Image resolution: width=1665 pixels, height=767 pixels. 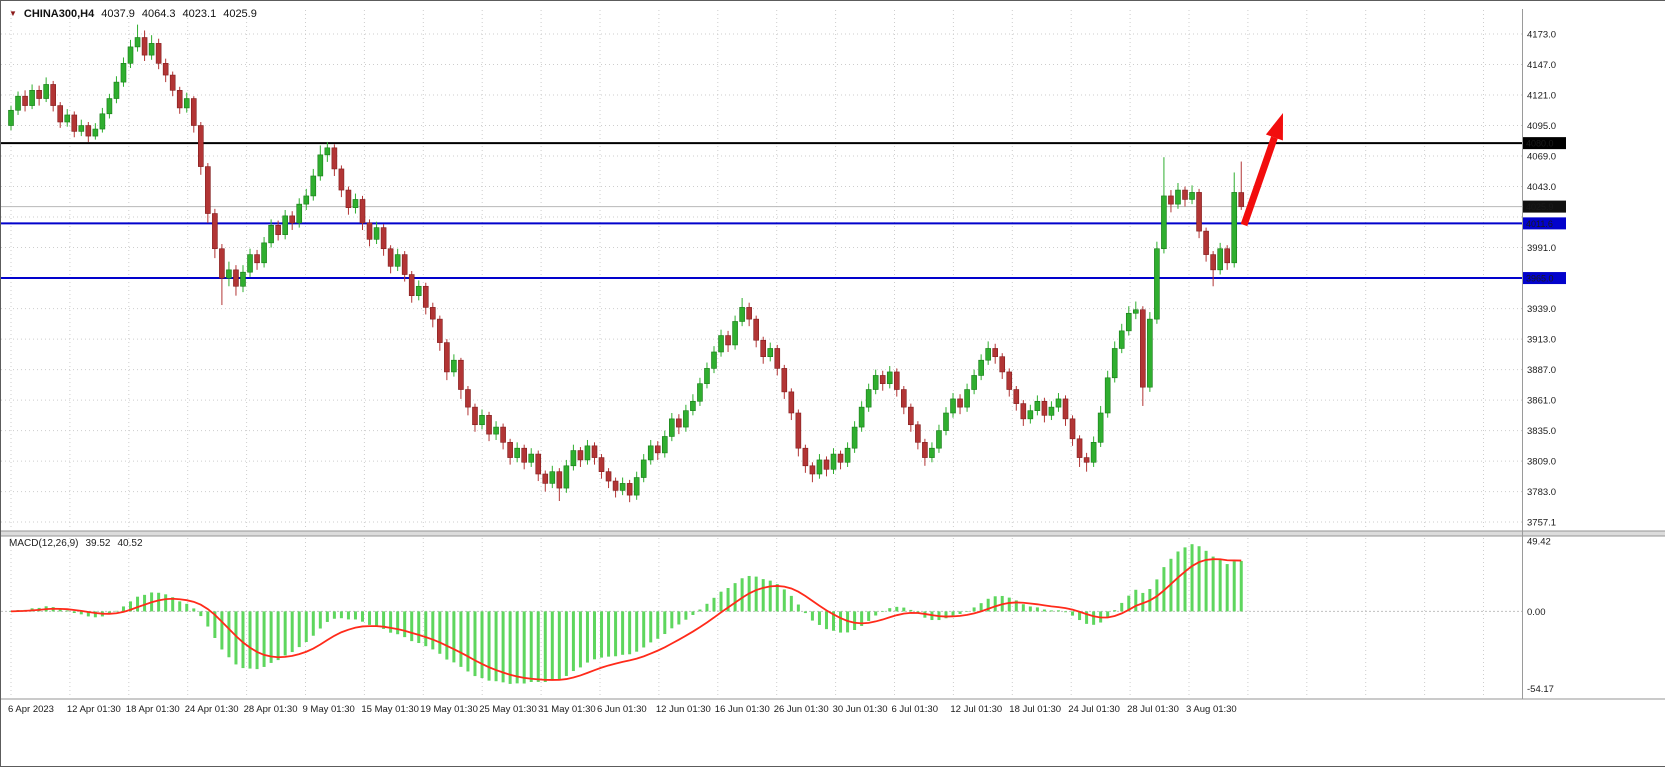 I want to click on symbol-period: CHINA300,H4, so click(x=59, y=14).